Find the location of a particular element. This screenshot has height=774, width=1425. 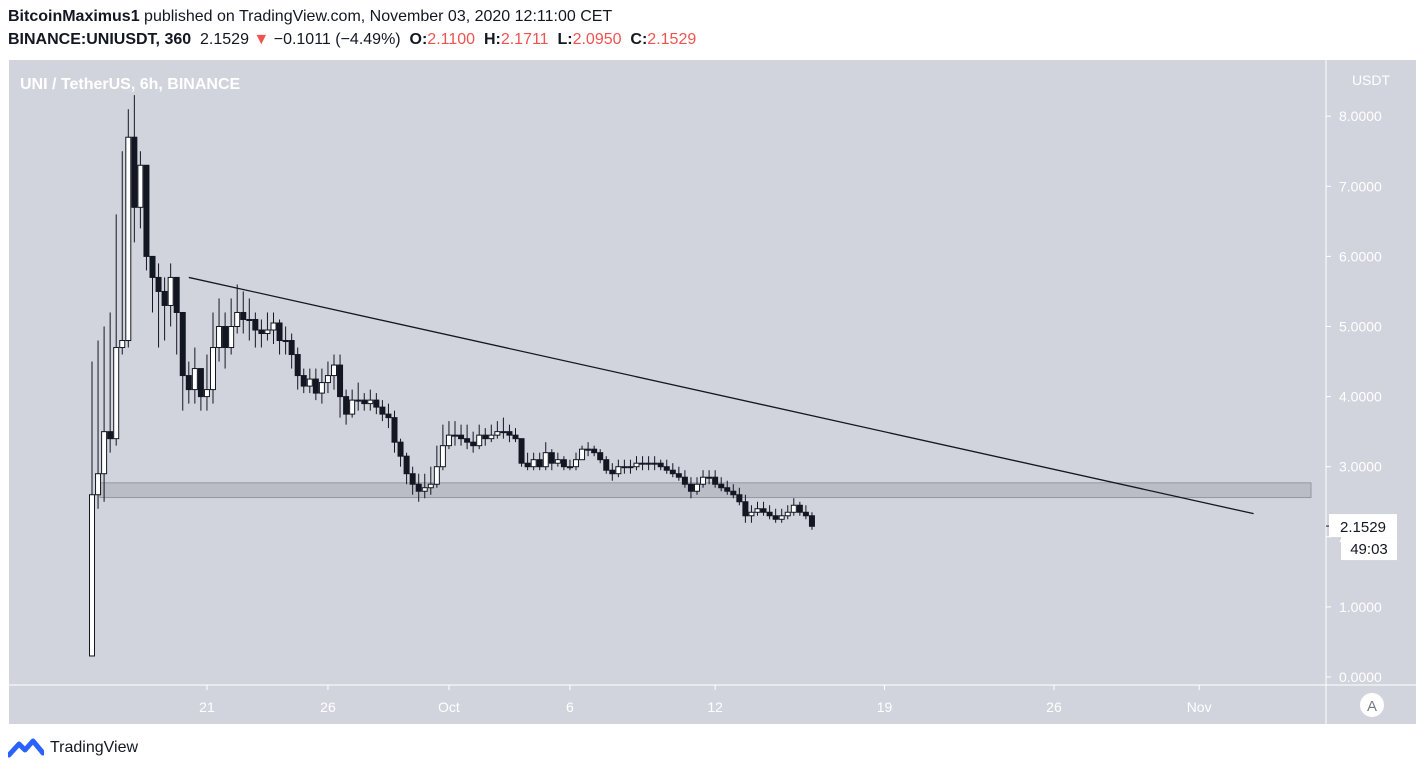

time-tick-label: 19 is located at coordinates (885, 707).